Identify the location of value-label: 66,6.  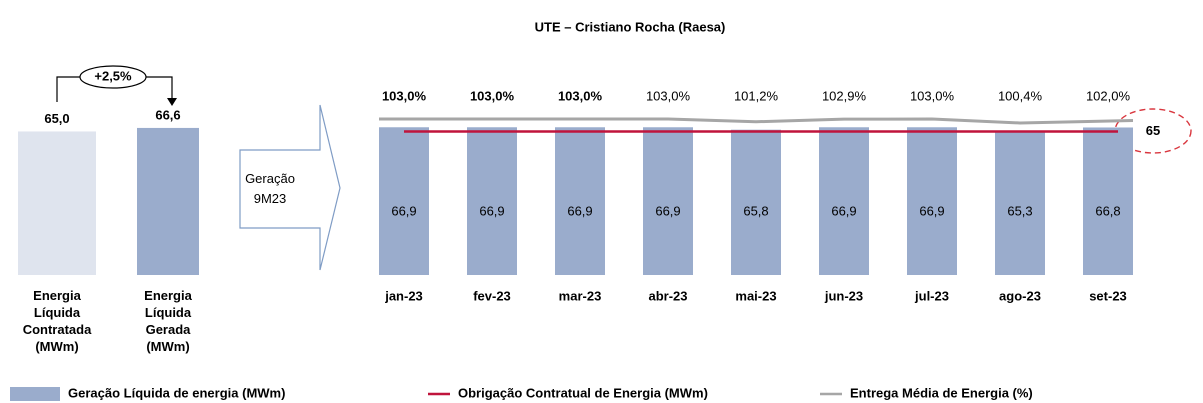
(167, 114).